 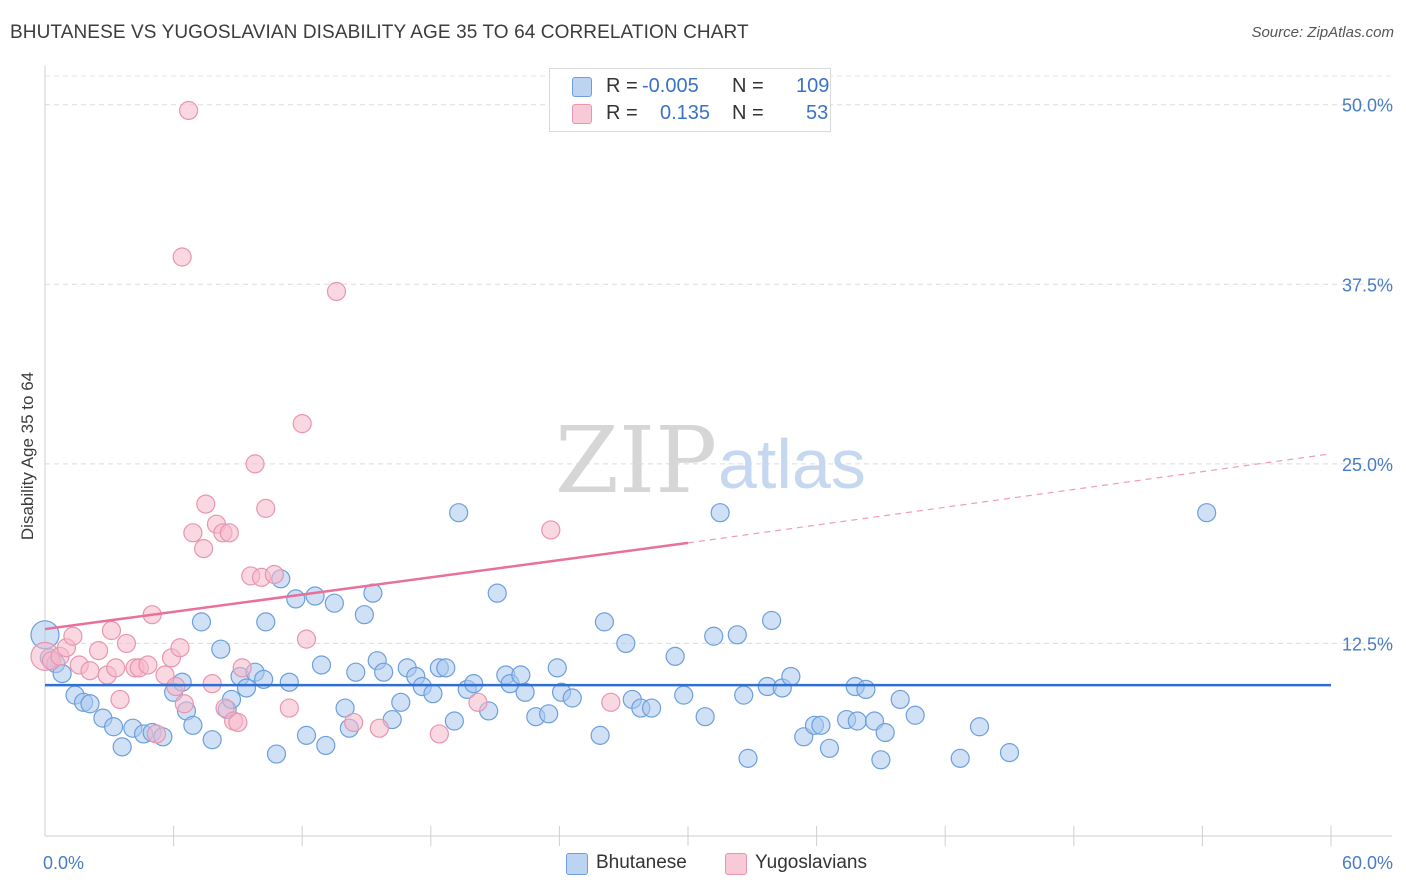 What do you see at coordinates (690, 100) in the screenshot?
I see `correlation-legend: R = -0.005 N = 109 R = 0.135 N = 53` at bounding box center [690, 100].